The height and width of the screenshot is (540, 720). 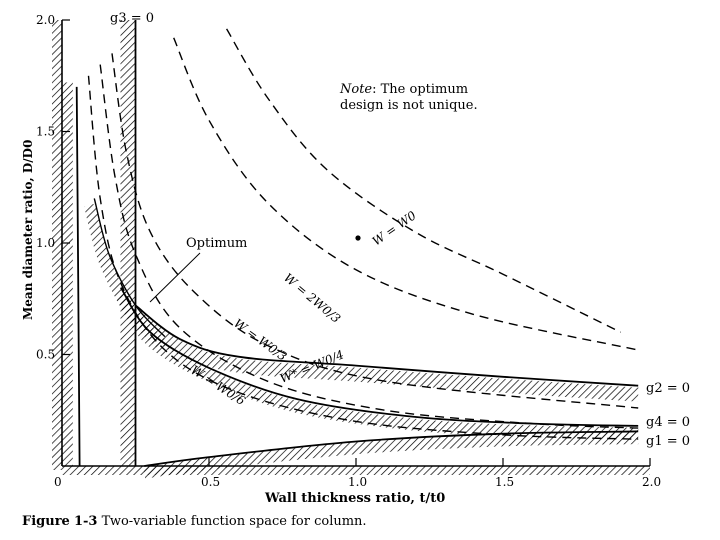 What do you see at coordinates (210, 482) in the screenshot?
I see `x-tick-label: 0.5` at bounding box center [210, 482].